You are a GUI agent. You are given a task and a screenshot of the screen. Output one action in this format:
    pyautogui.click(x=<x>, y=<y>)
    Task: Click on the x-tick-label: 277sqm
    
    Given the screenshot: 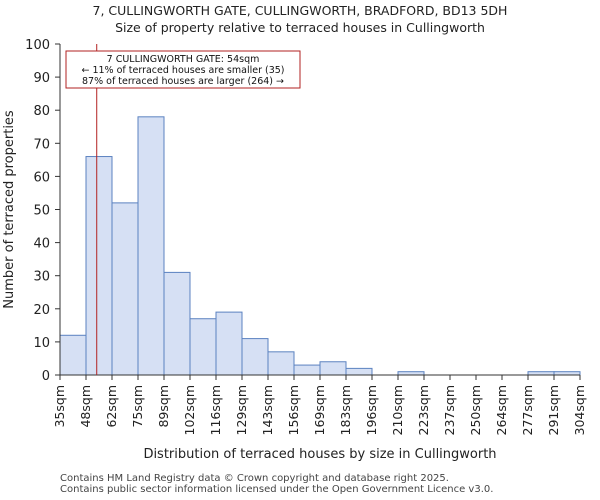 What is the action you would take?
    pyautogui.click(x=527, y=410)
    